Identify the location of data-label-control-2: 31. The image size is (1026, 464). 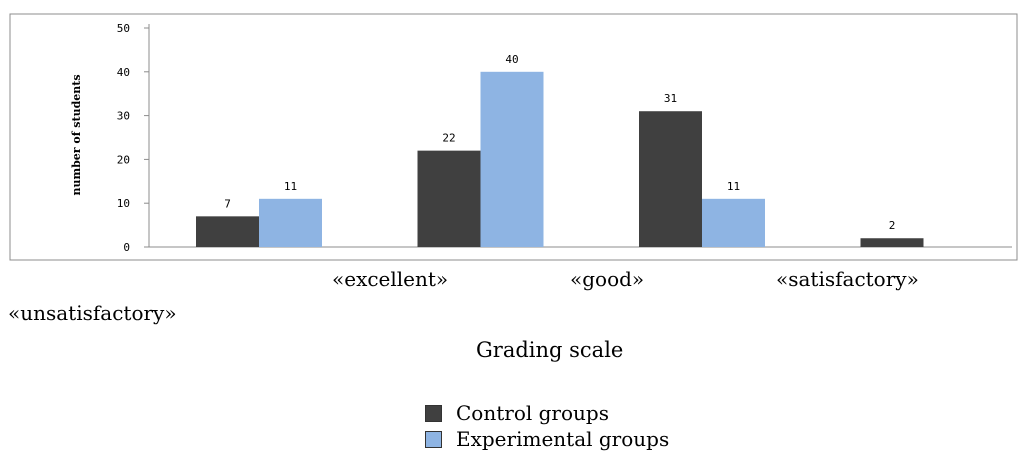
(670, 98).